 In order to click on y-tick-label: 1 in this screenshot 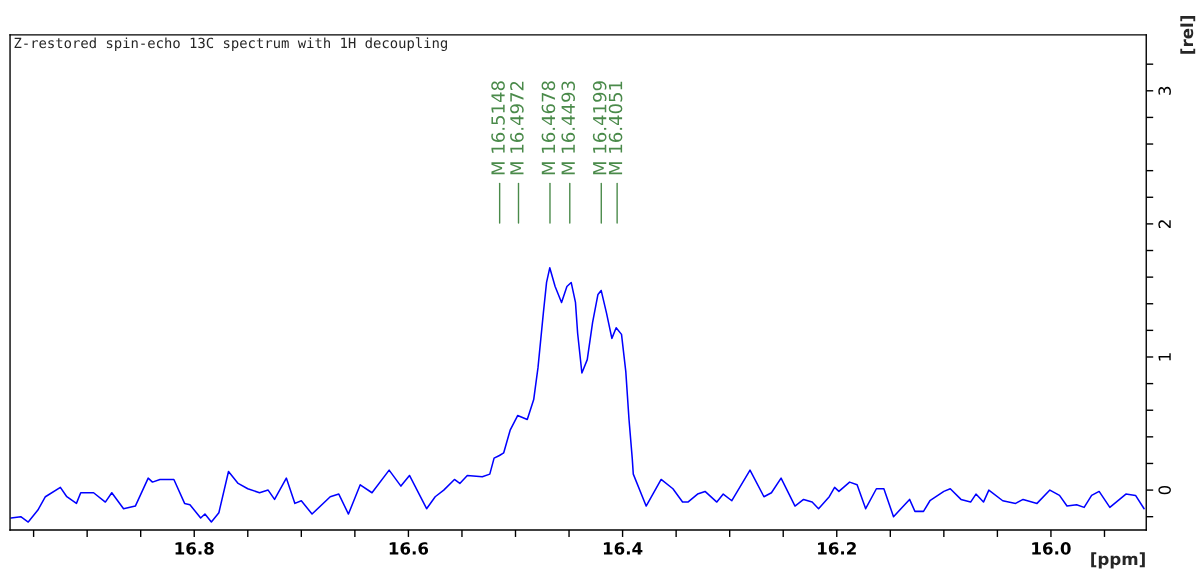, I will do `click(1164, 357)`.